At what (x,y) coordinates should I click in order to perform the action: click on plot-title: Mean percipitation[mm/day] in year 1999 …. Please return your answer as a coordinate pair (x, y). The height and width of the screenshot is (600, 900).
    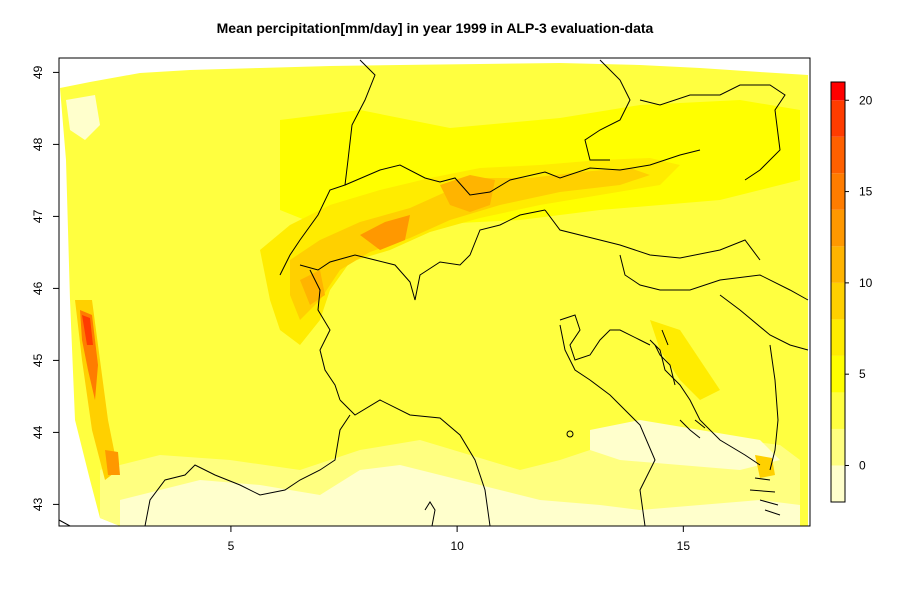
    Looking at the image, I should click on (435, 28).